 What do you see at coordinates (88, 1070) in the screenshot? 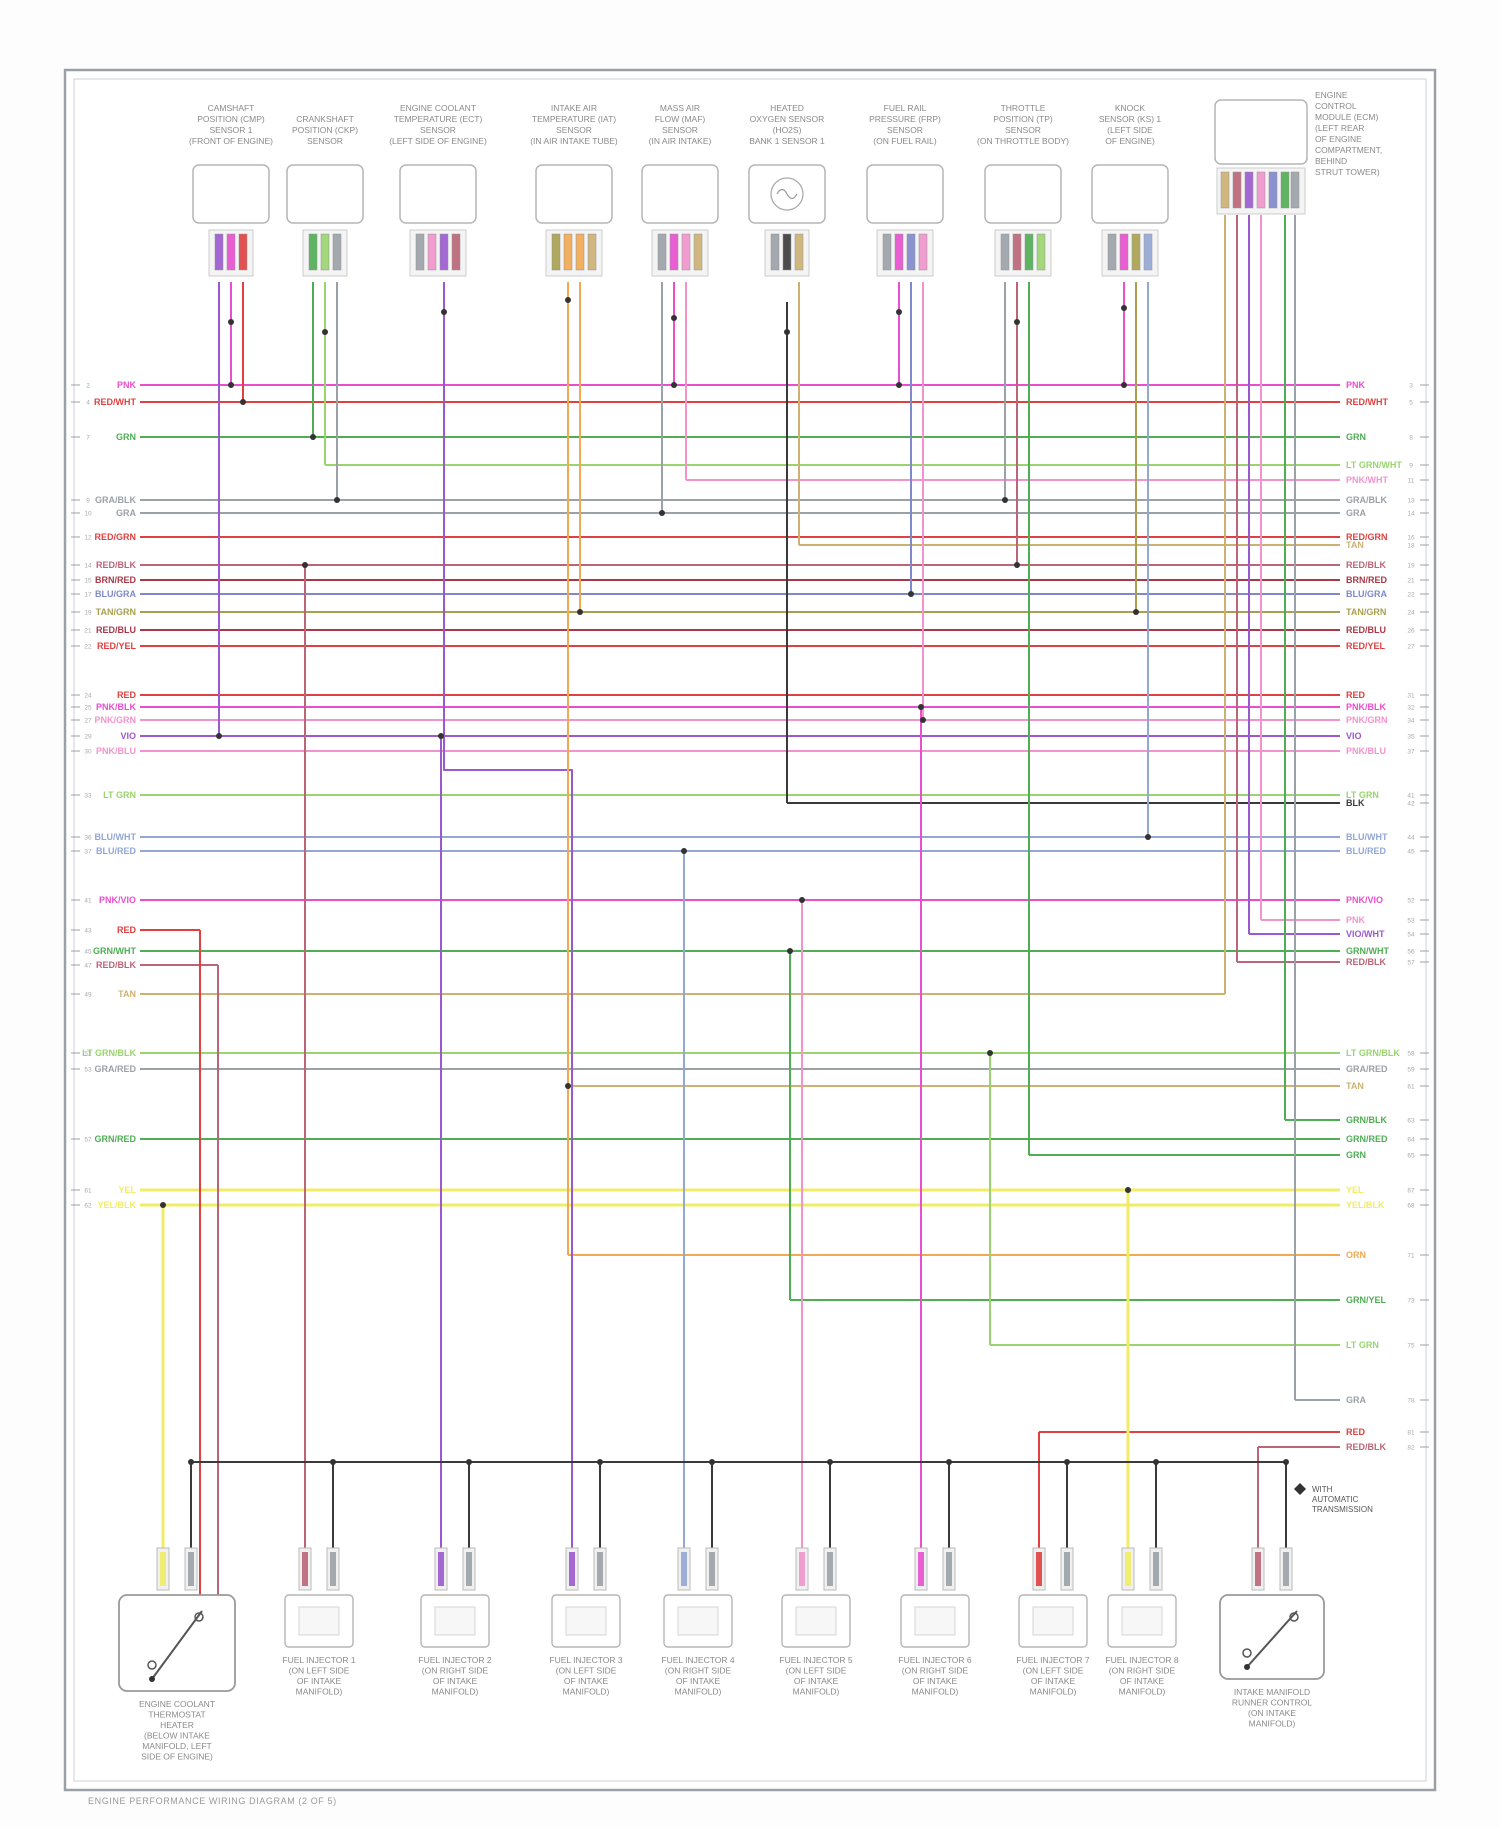
I see `pin-number: 53` at bounding box center [88, 1070].